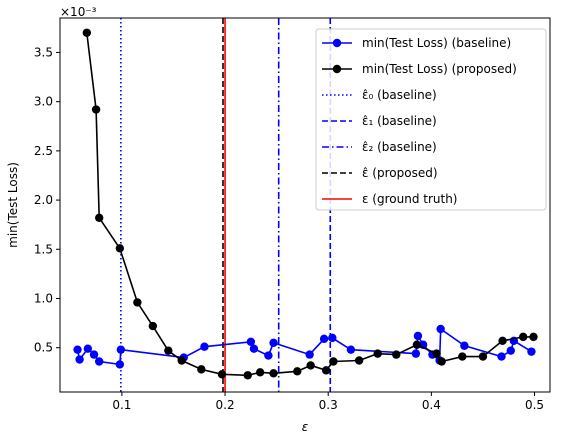 The image size is (562, 434). I want to click on y-tick-label-0: 0.5, so click(43, 348).